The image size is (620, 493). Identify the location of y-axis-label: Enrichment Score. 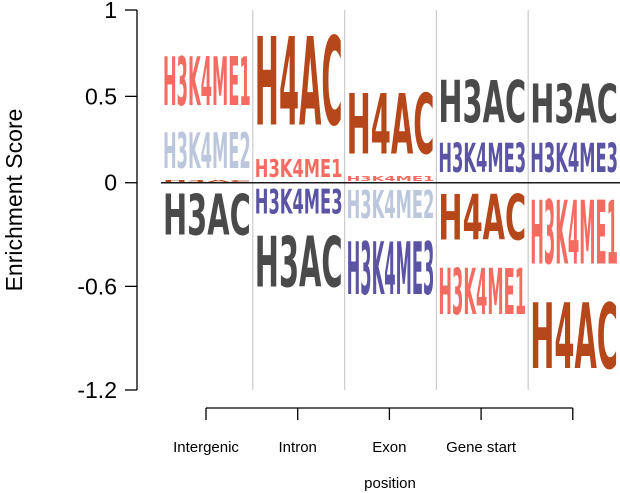
(14, 200).